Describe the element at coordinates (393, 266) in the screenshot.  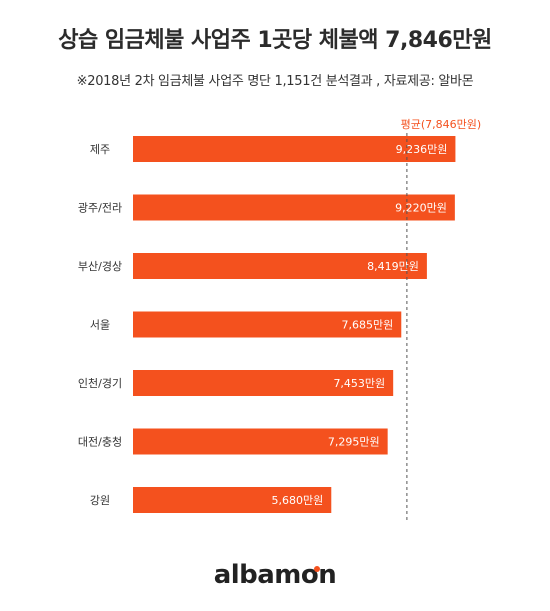
I see `value-label: 8,419만원` at that location.